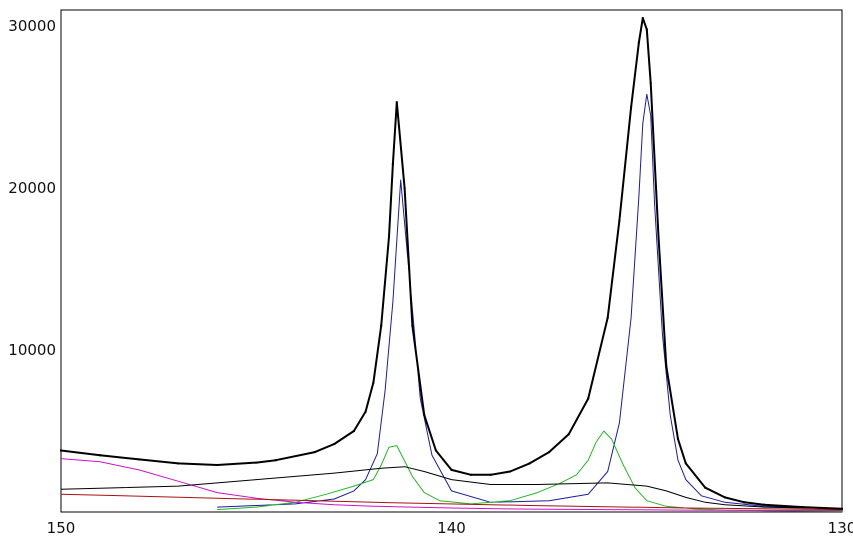 This screenshot has width=853, height=540. What do you see at coordinates (61, 528) in the screenshot?
I see `x-tick-label: 150` at bounding box center [61, 528].